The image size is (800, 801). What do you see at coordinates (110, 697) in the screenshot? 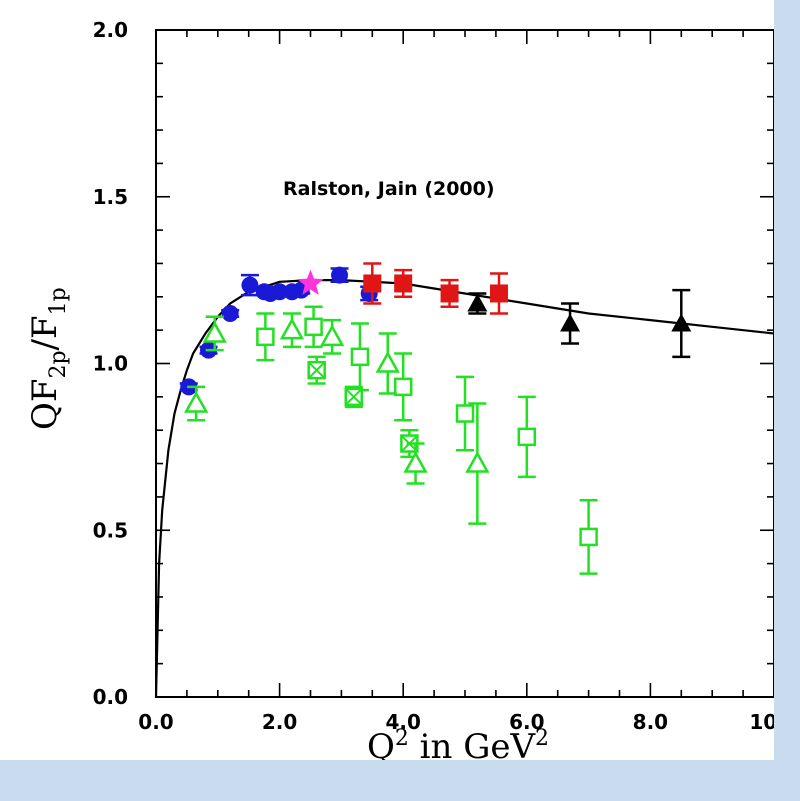
I see `y-tick-label: 0.0` at bounding box center [110, 697].